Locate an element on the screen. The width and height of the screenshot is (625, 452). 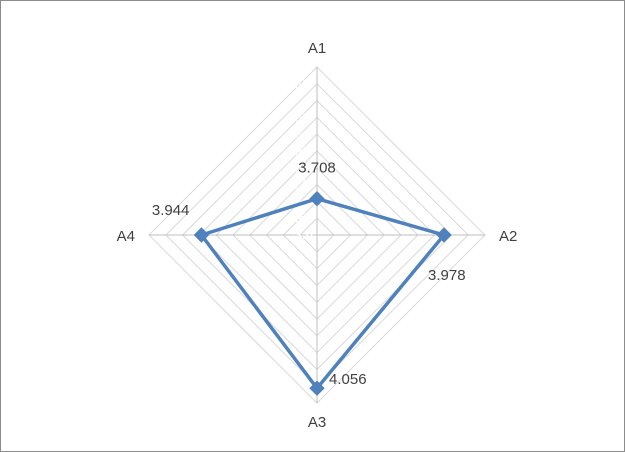
tick-label: 3.9 is located at coordinates (304, 133).